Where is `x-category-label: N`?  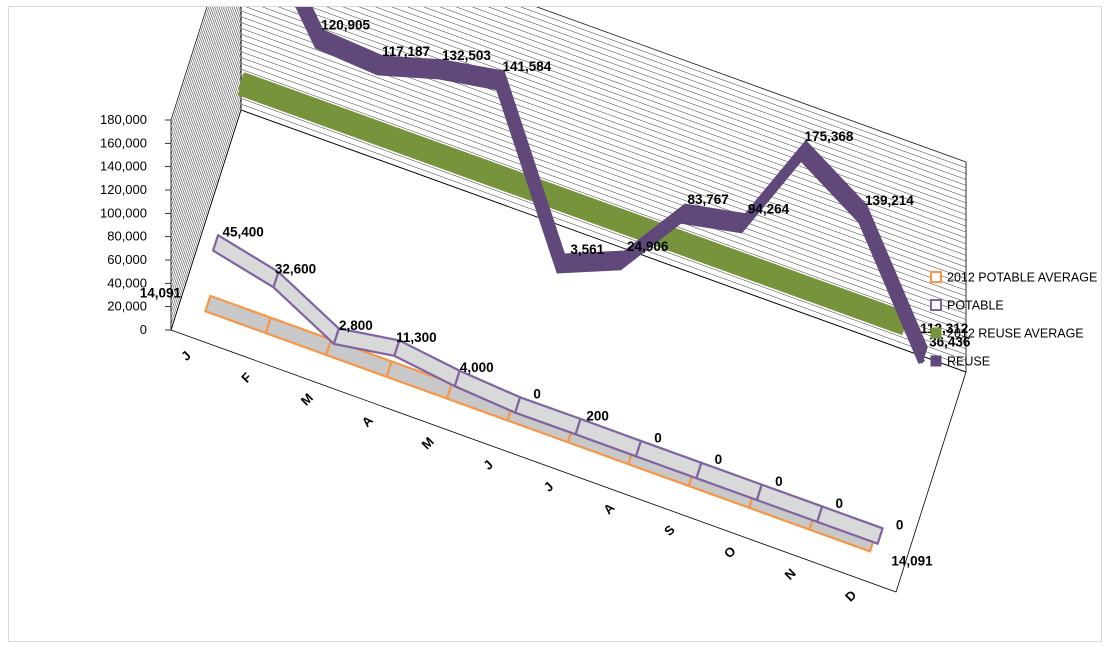
x-category-label: N is located at coordinates (790, 573).